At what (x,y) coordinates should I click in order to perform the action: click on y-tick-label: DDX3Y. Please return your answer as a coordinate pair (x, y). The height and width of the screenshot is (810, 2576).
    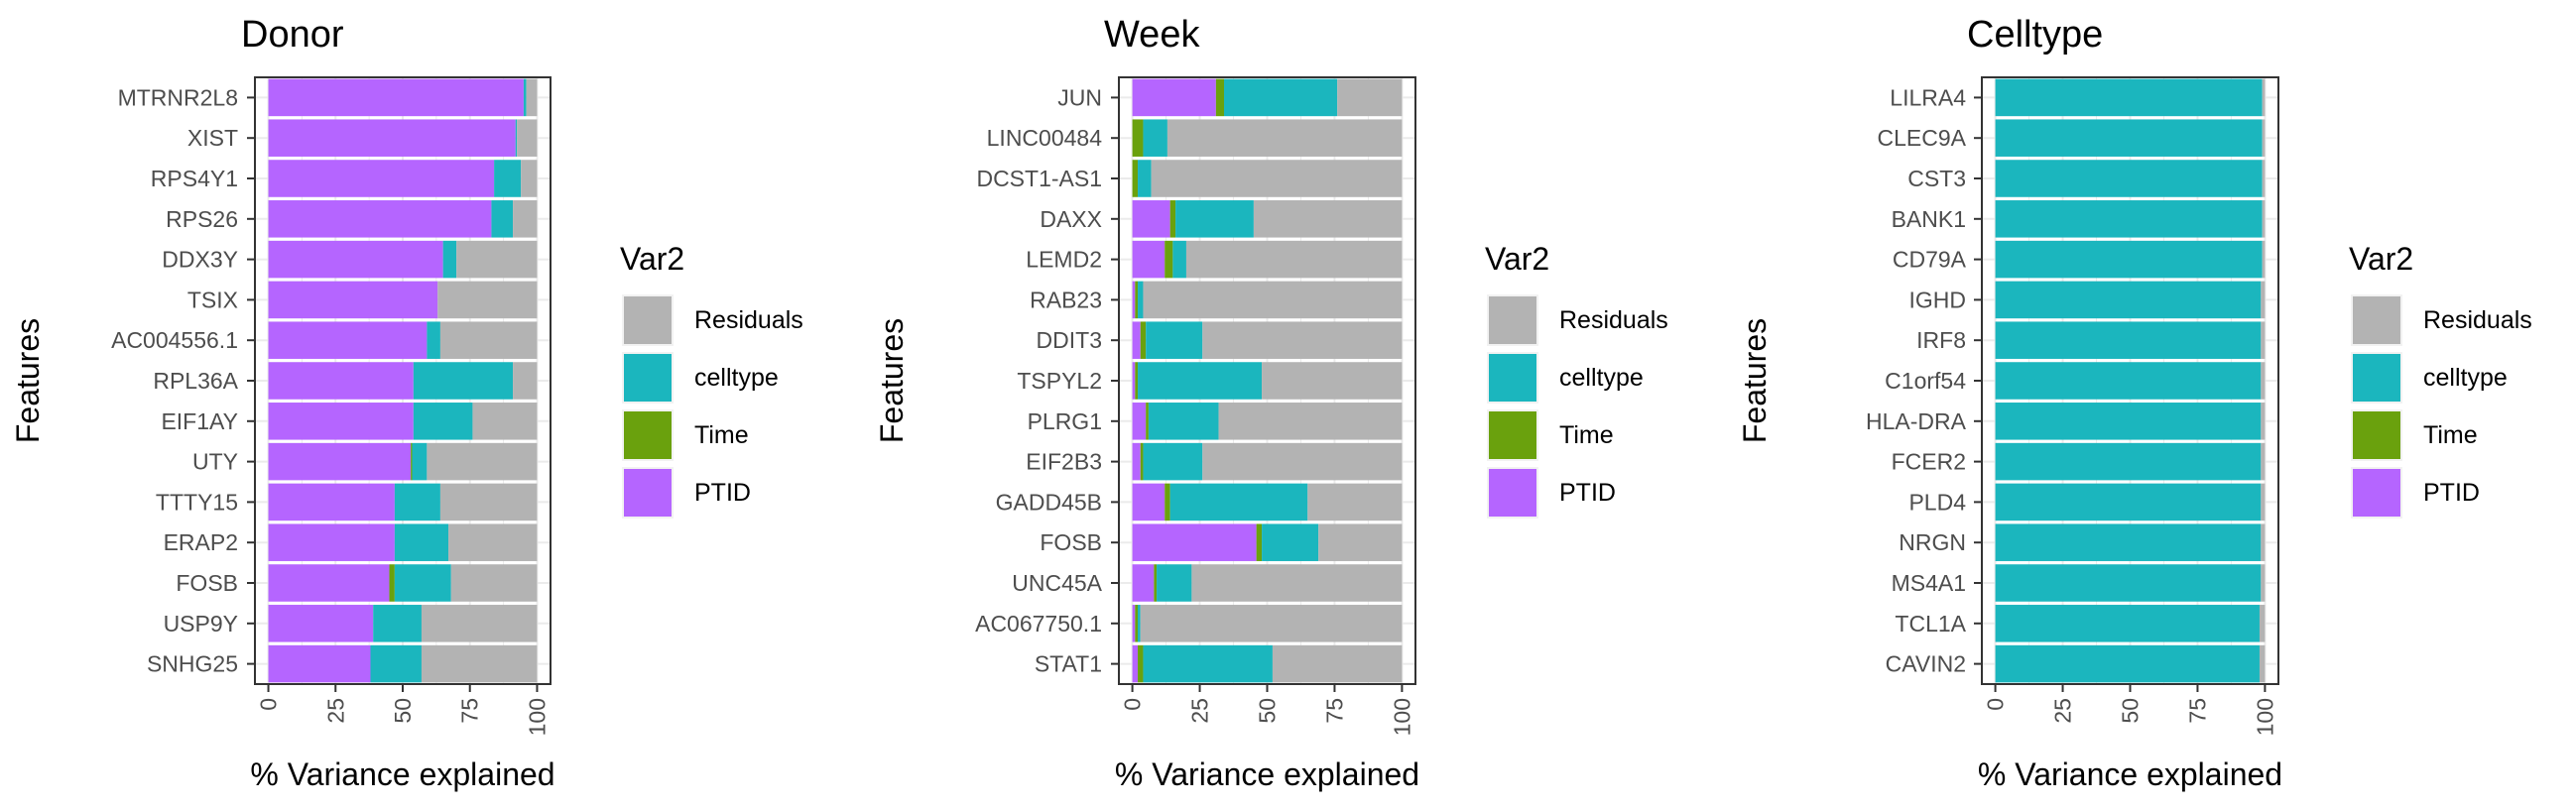
    Looking at the image, I should click on (200, 260).